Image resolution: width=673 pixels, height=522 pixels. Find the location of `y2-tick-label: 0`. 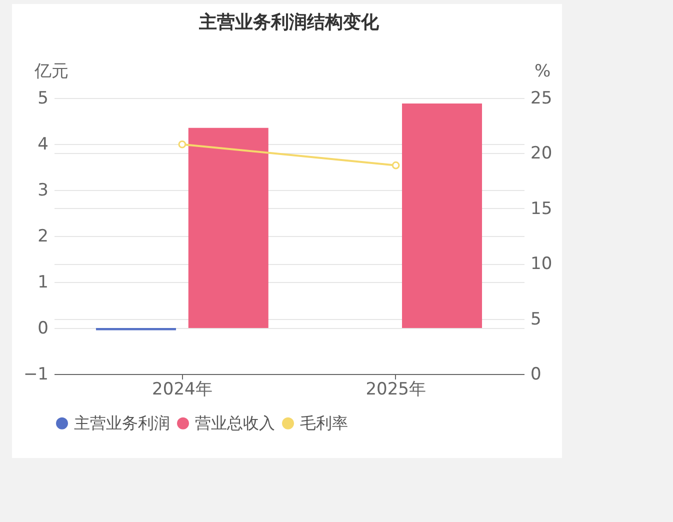

y2-tick-label: 0 is located at coordinates (536, 374).